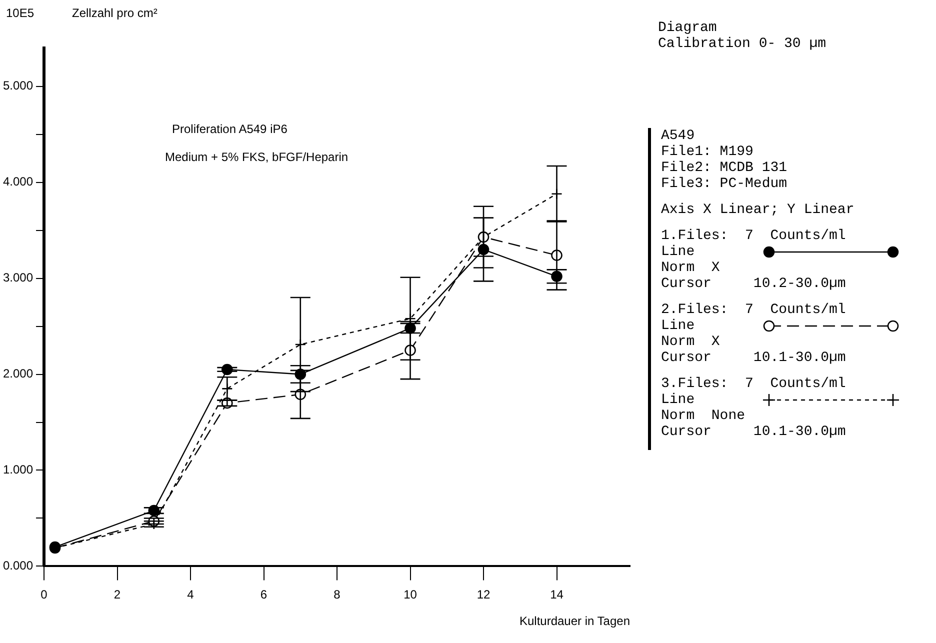  Describe the element at coordinates (18, 277) in the screenshot. I see `y-tick-label: 3.000` at that location.